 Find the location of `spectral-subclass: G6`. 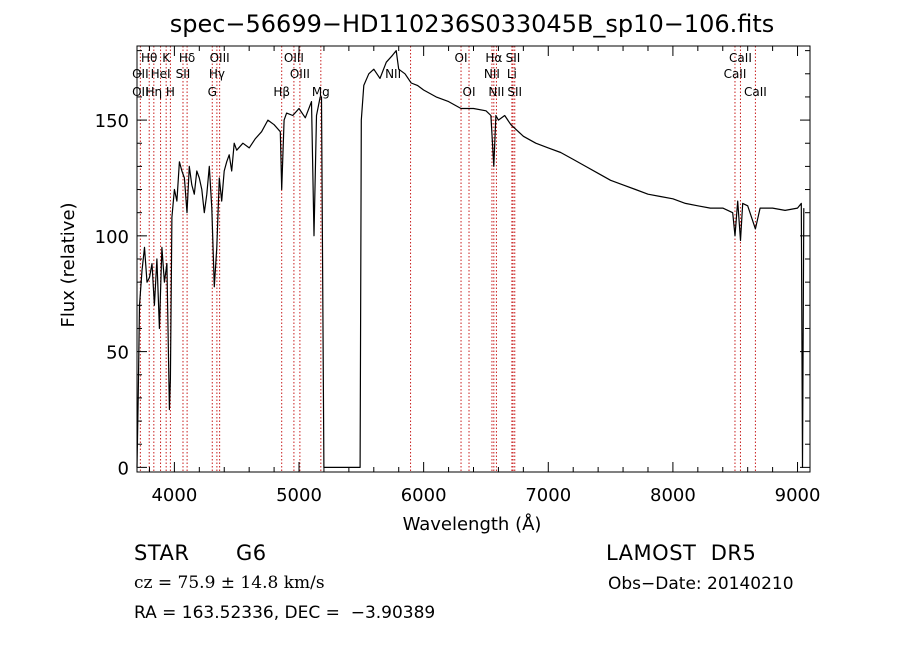

spectral-subclass: G6 is located at coordinates (251, 553).